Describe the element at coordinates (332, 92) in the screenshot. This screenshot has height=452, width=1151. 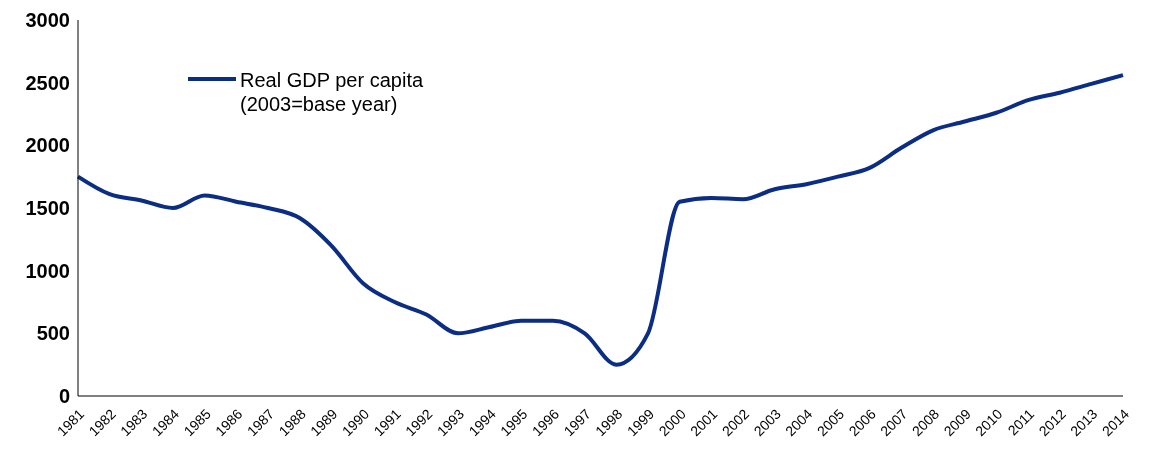
I see `legend-label: Real GDP per capita (2003=base year)` at that location.